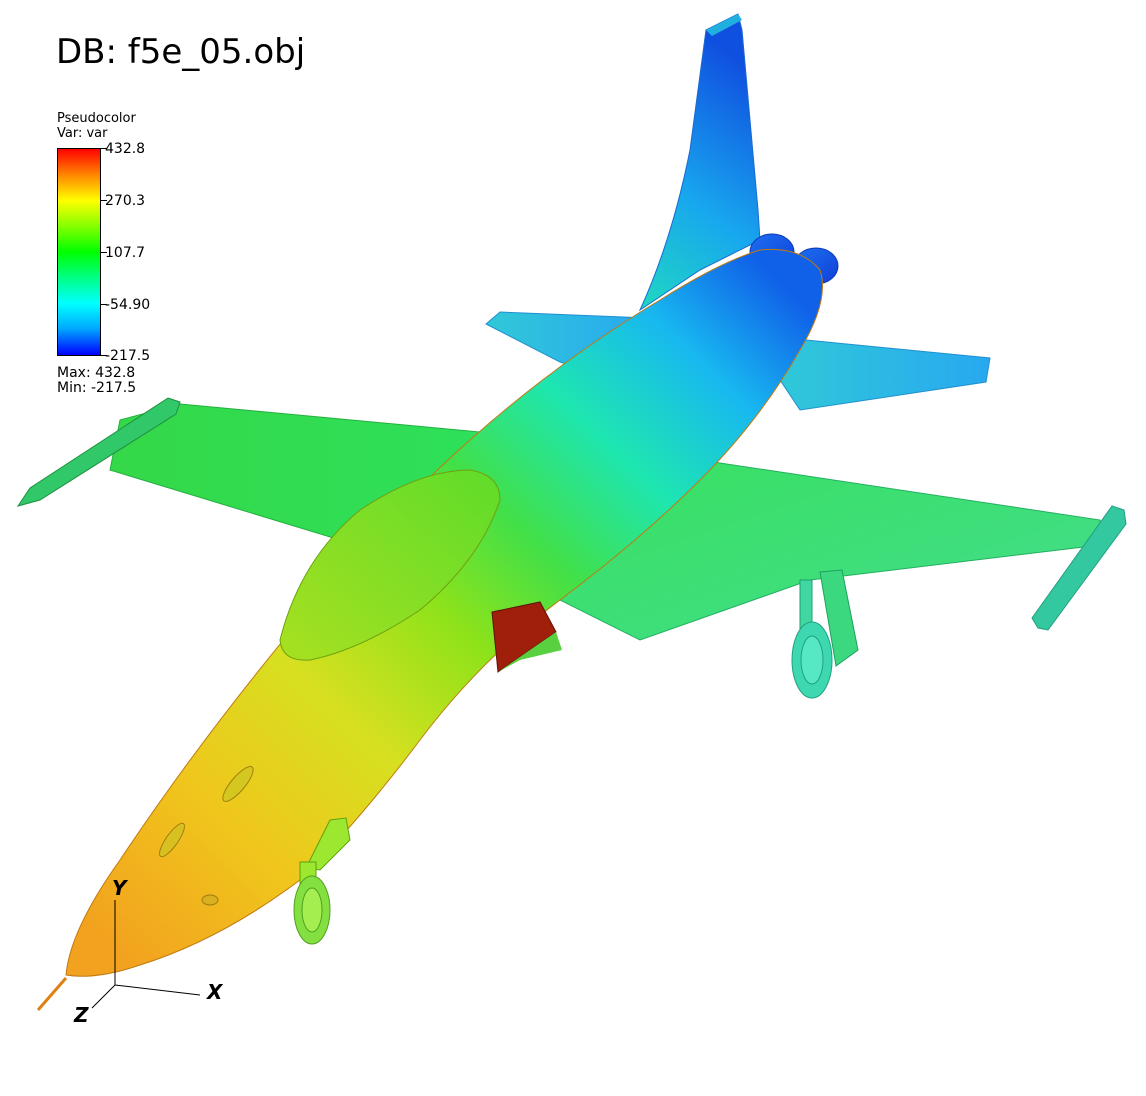 The image size is (1146, 1096). I want to click on legend-colorbar, so click(79, 252).